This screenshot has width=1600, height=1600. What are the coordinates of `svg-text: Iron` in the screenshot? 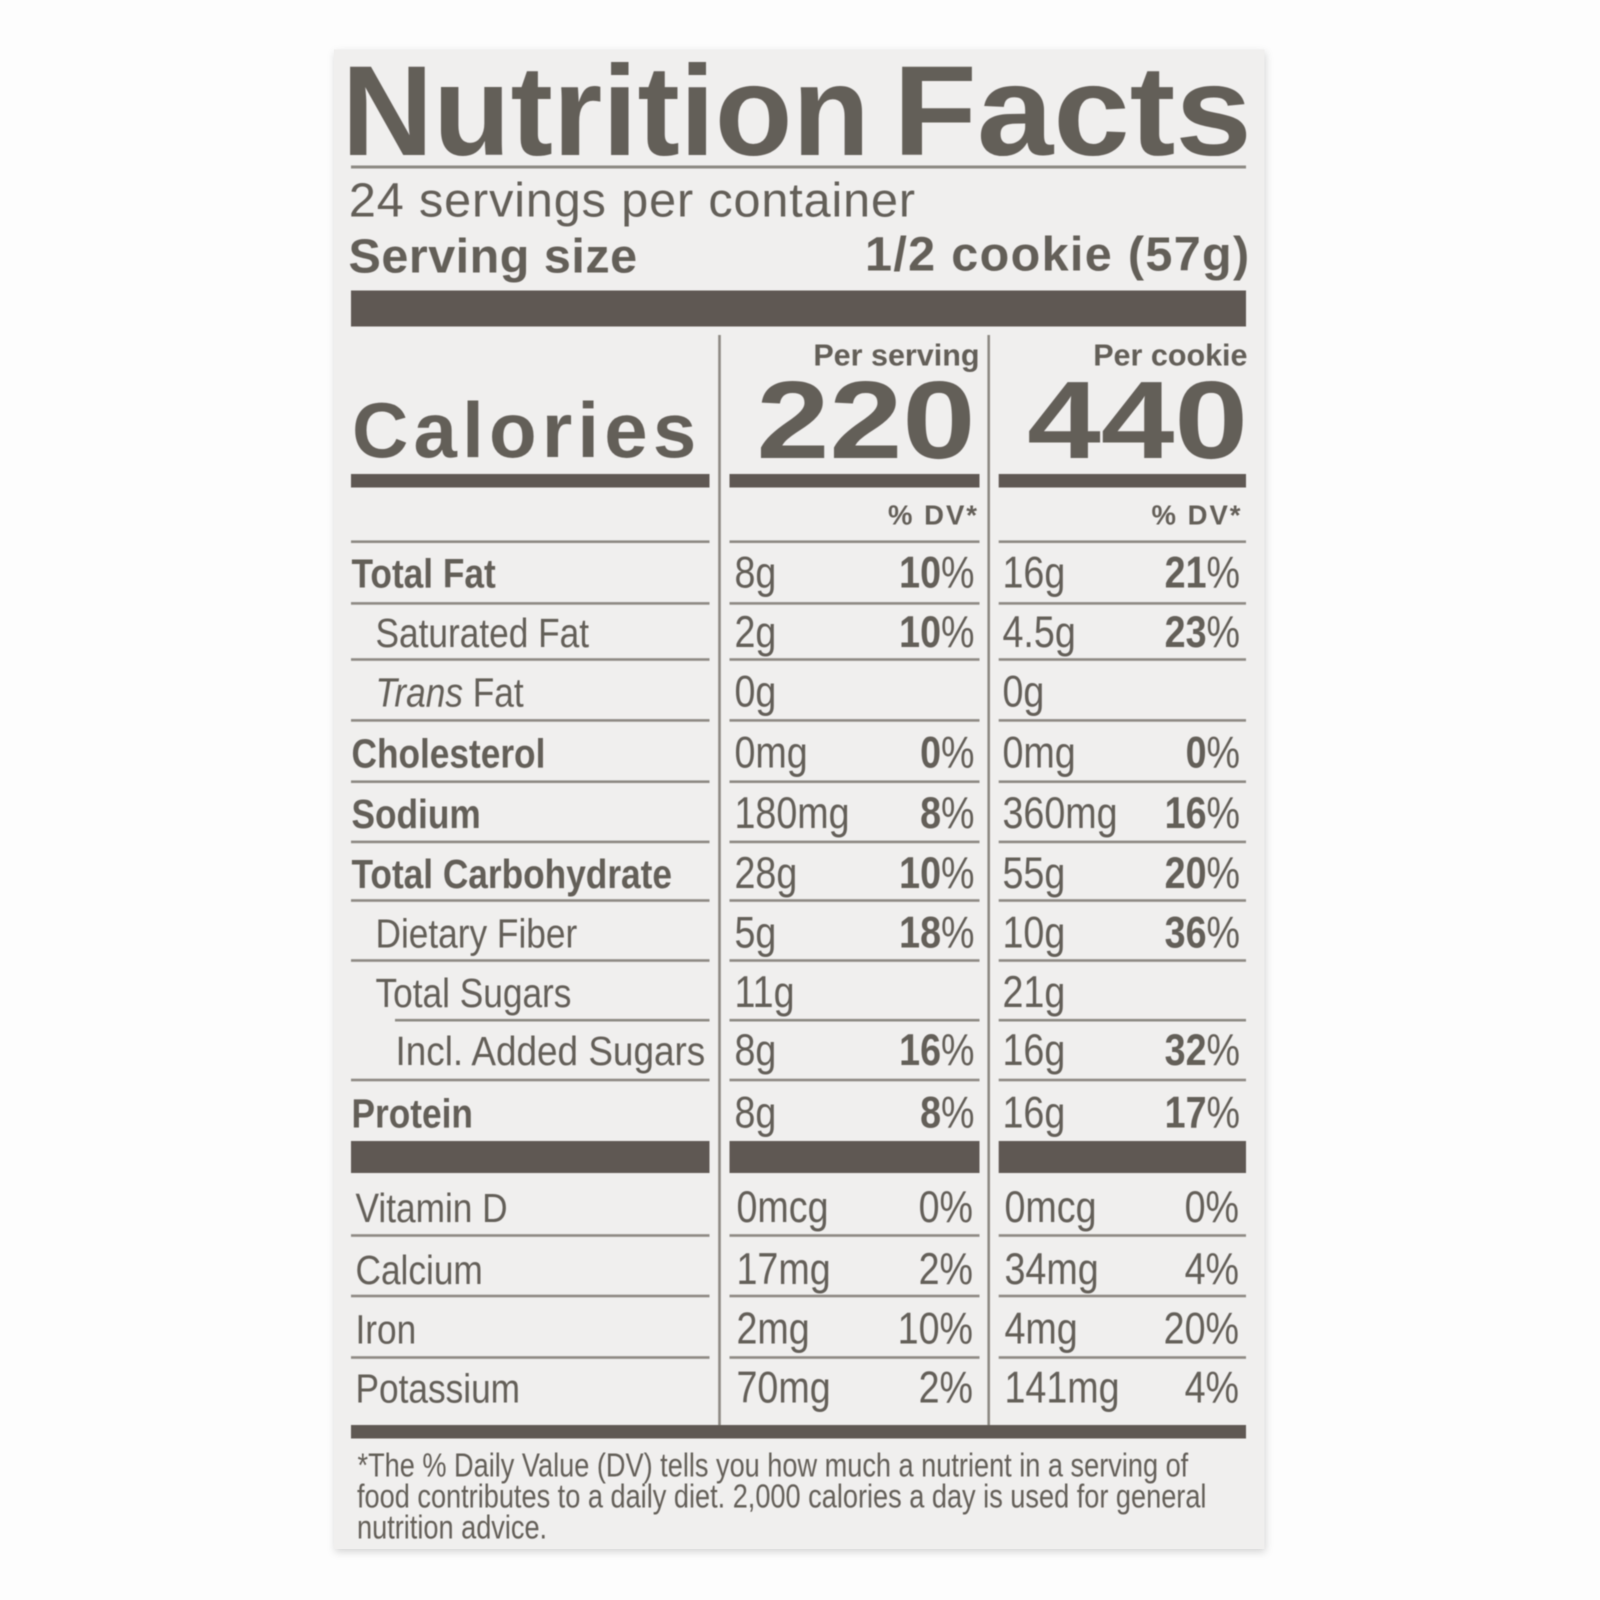 It's located at (386, 1330).